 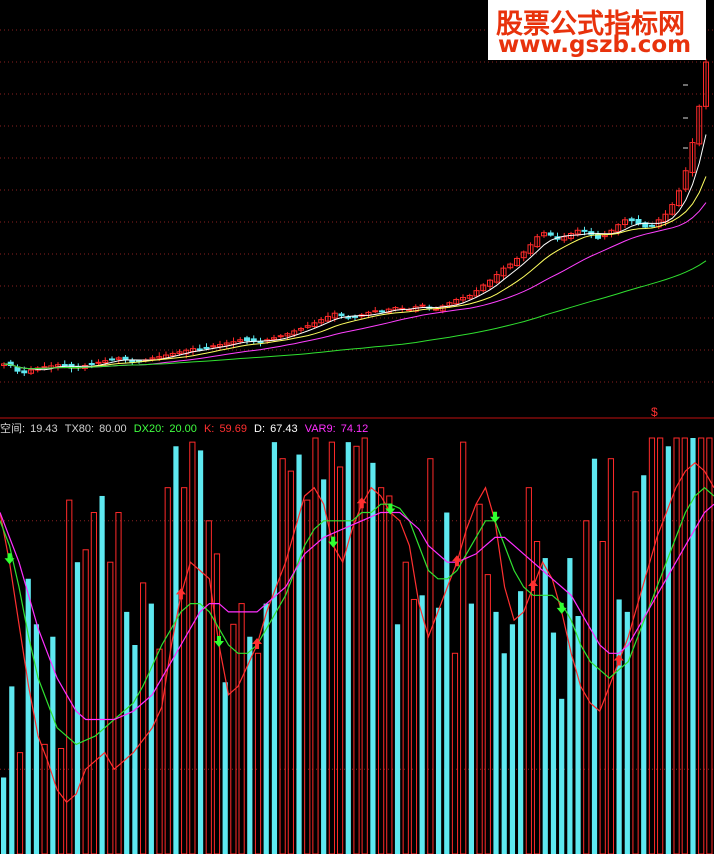 What do you see at coordinates (654, 412) in the screenshot?
I see `signal-marker: $` at bounding box center [654, 412].